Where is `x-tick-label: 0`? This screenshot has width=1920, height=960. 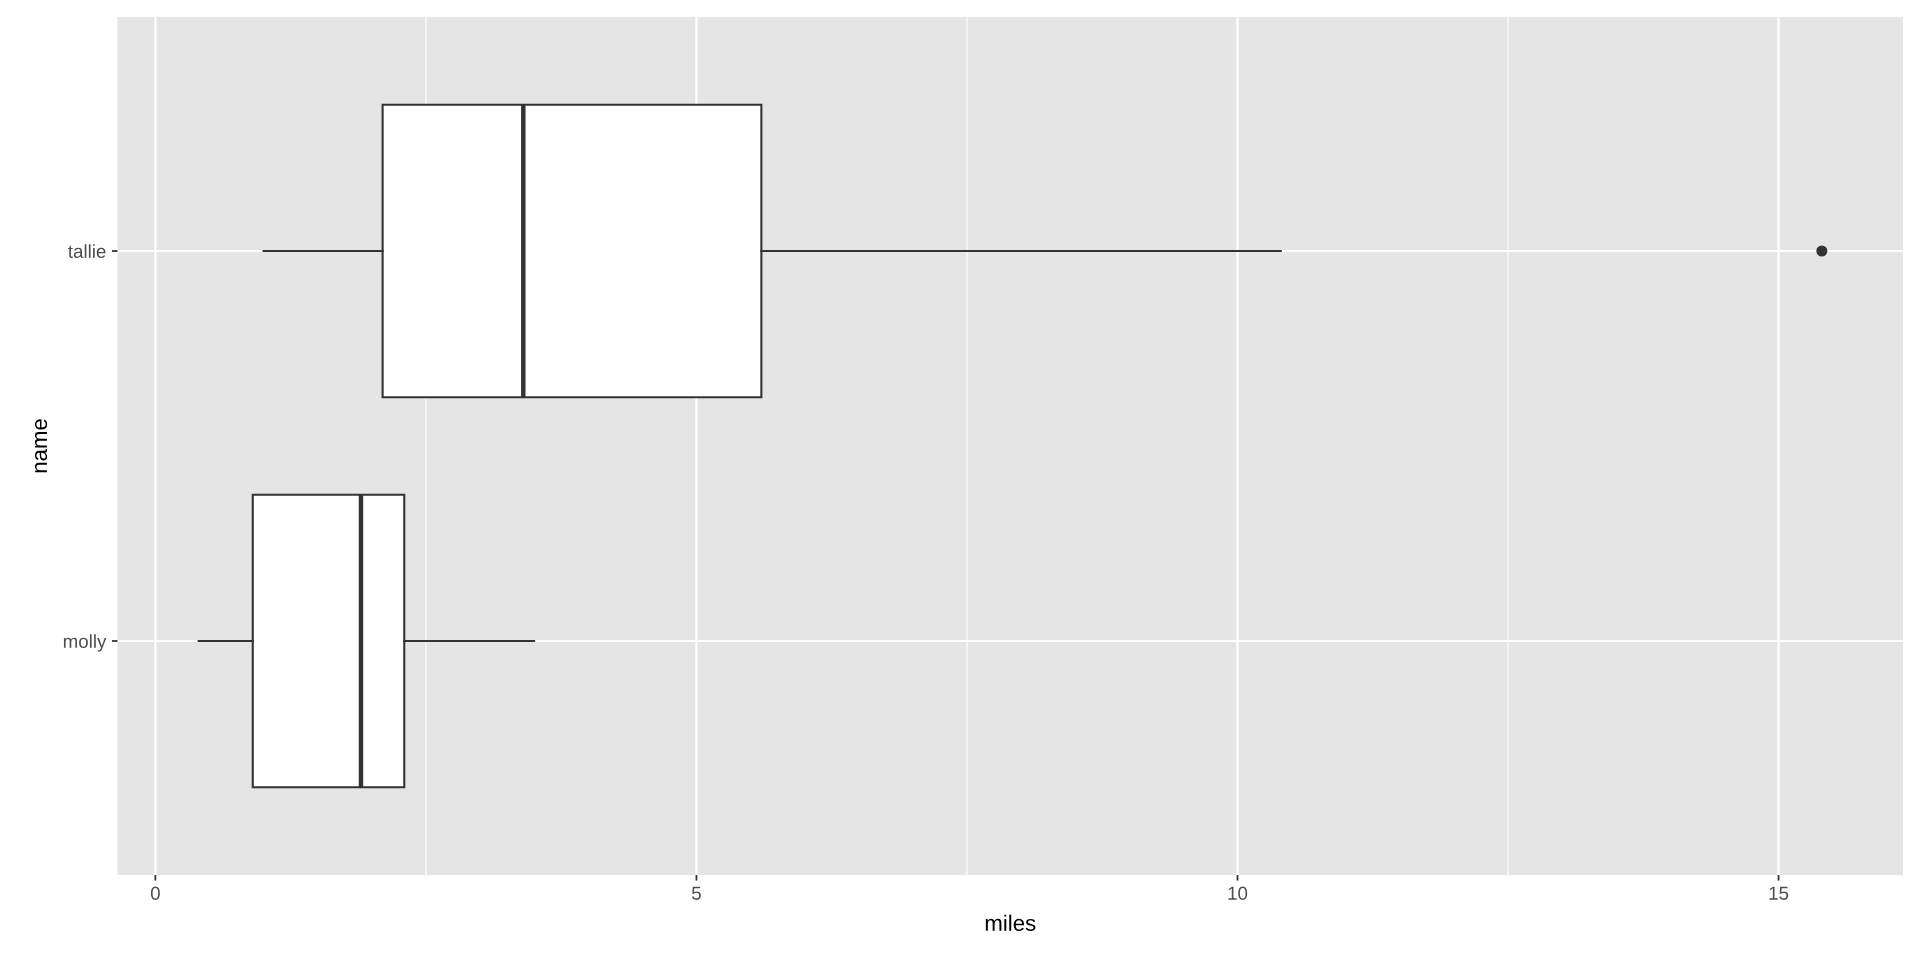
x-tick-label: 0 is located at coordinates (155, 893).